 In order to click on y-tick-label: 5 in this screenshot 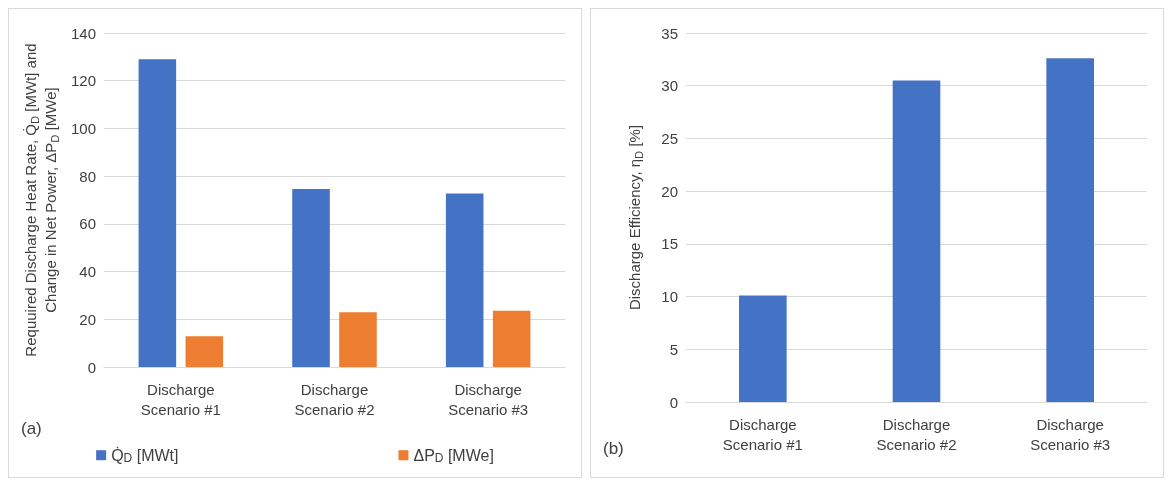, I will do `click(673, 349)`.